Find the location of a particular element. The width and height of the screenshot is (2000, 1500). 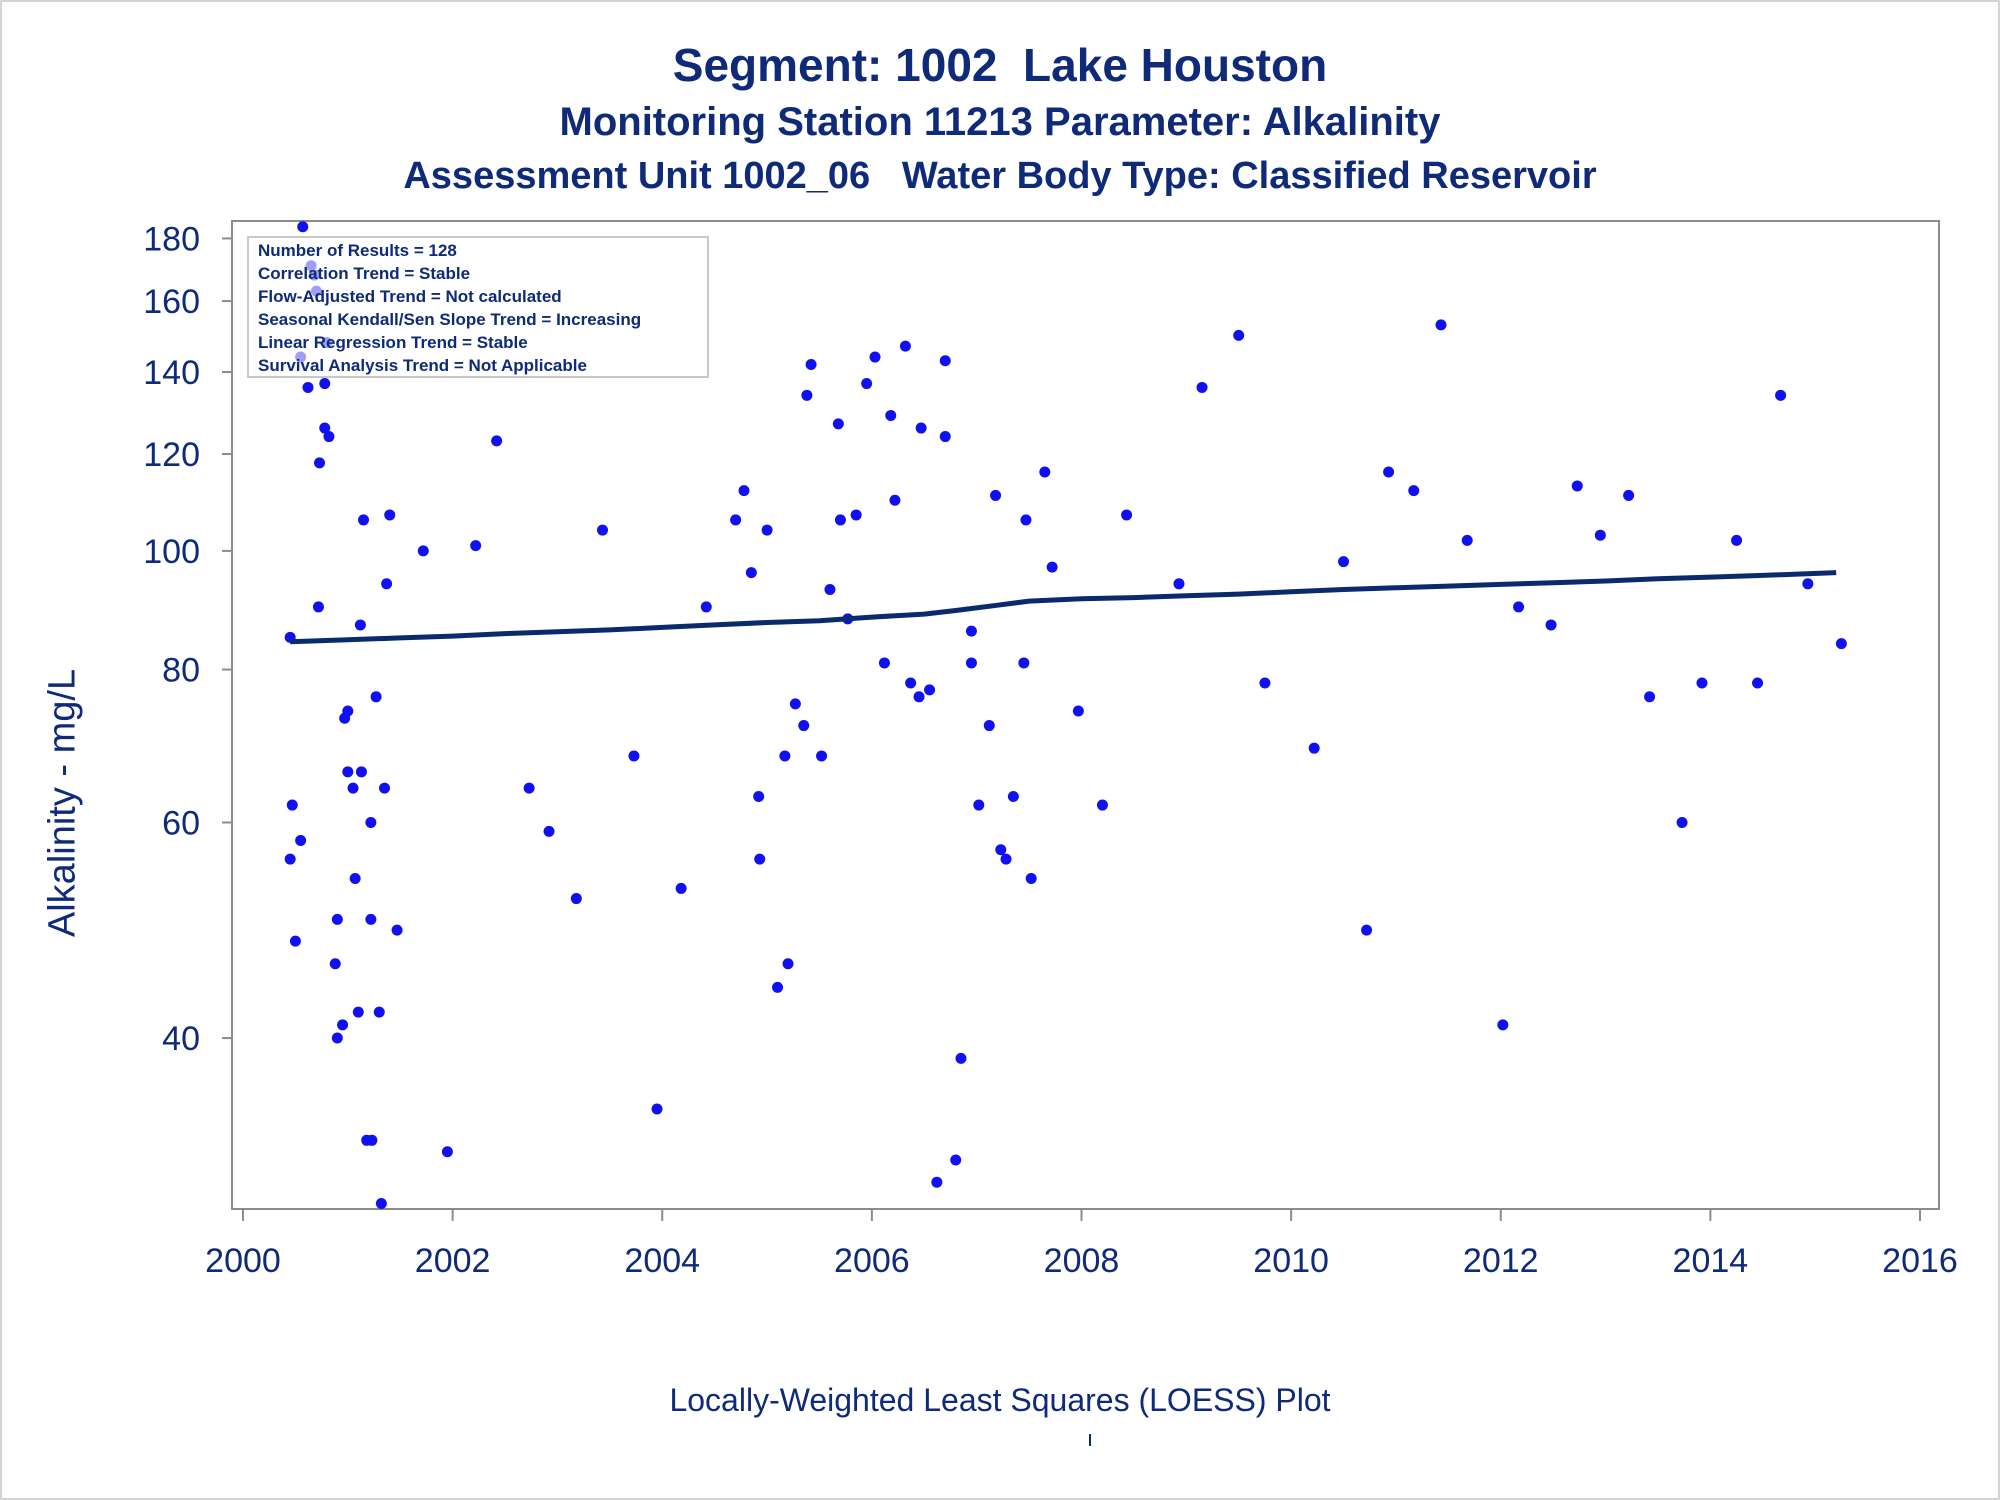

stats-legend-box is located at coordinates (478, 307).